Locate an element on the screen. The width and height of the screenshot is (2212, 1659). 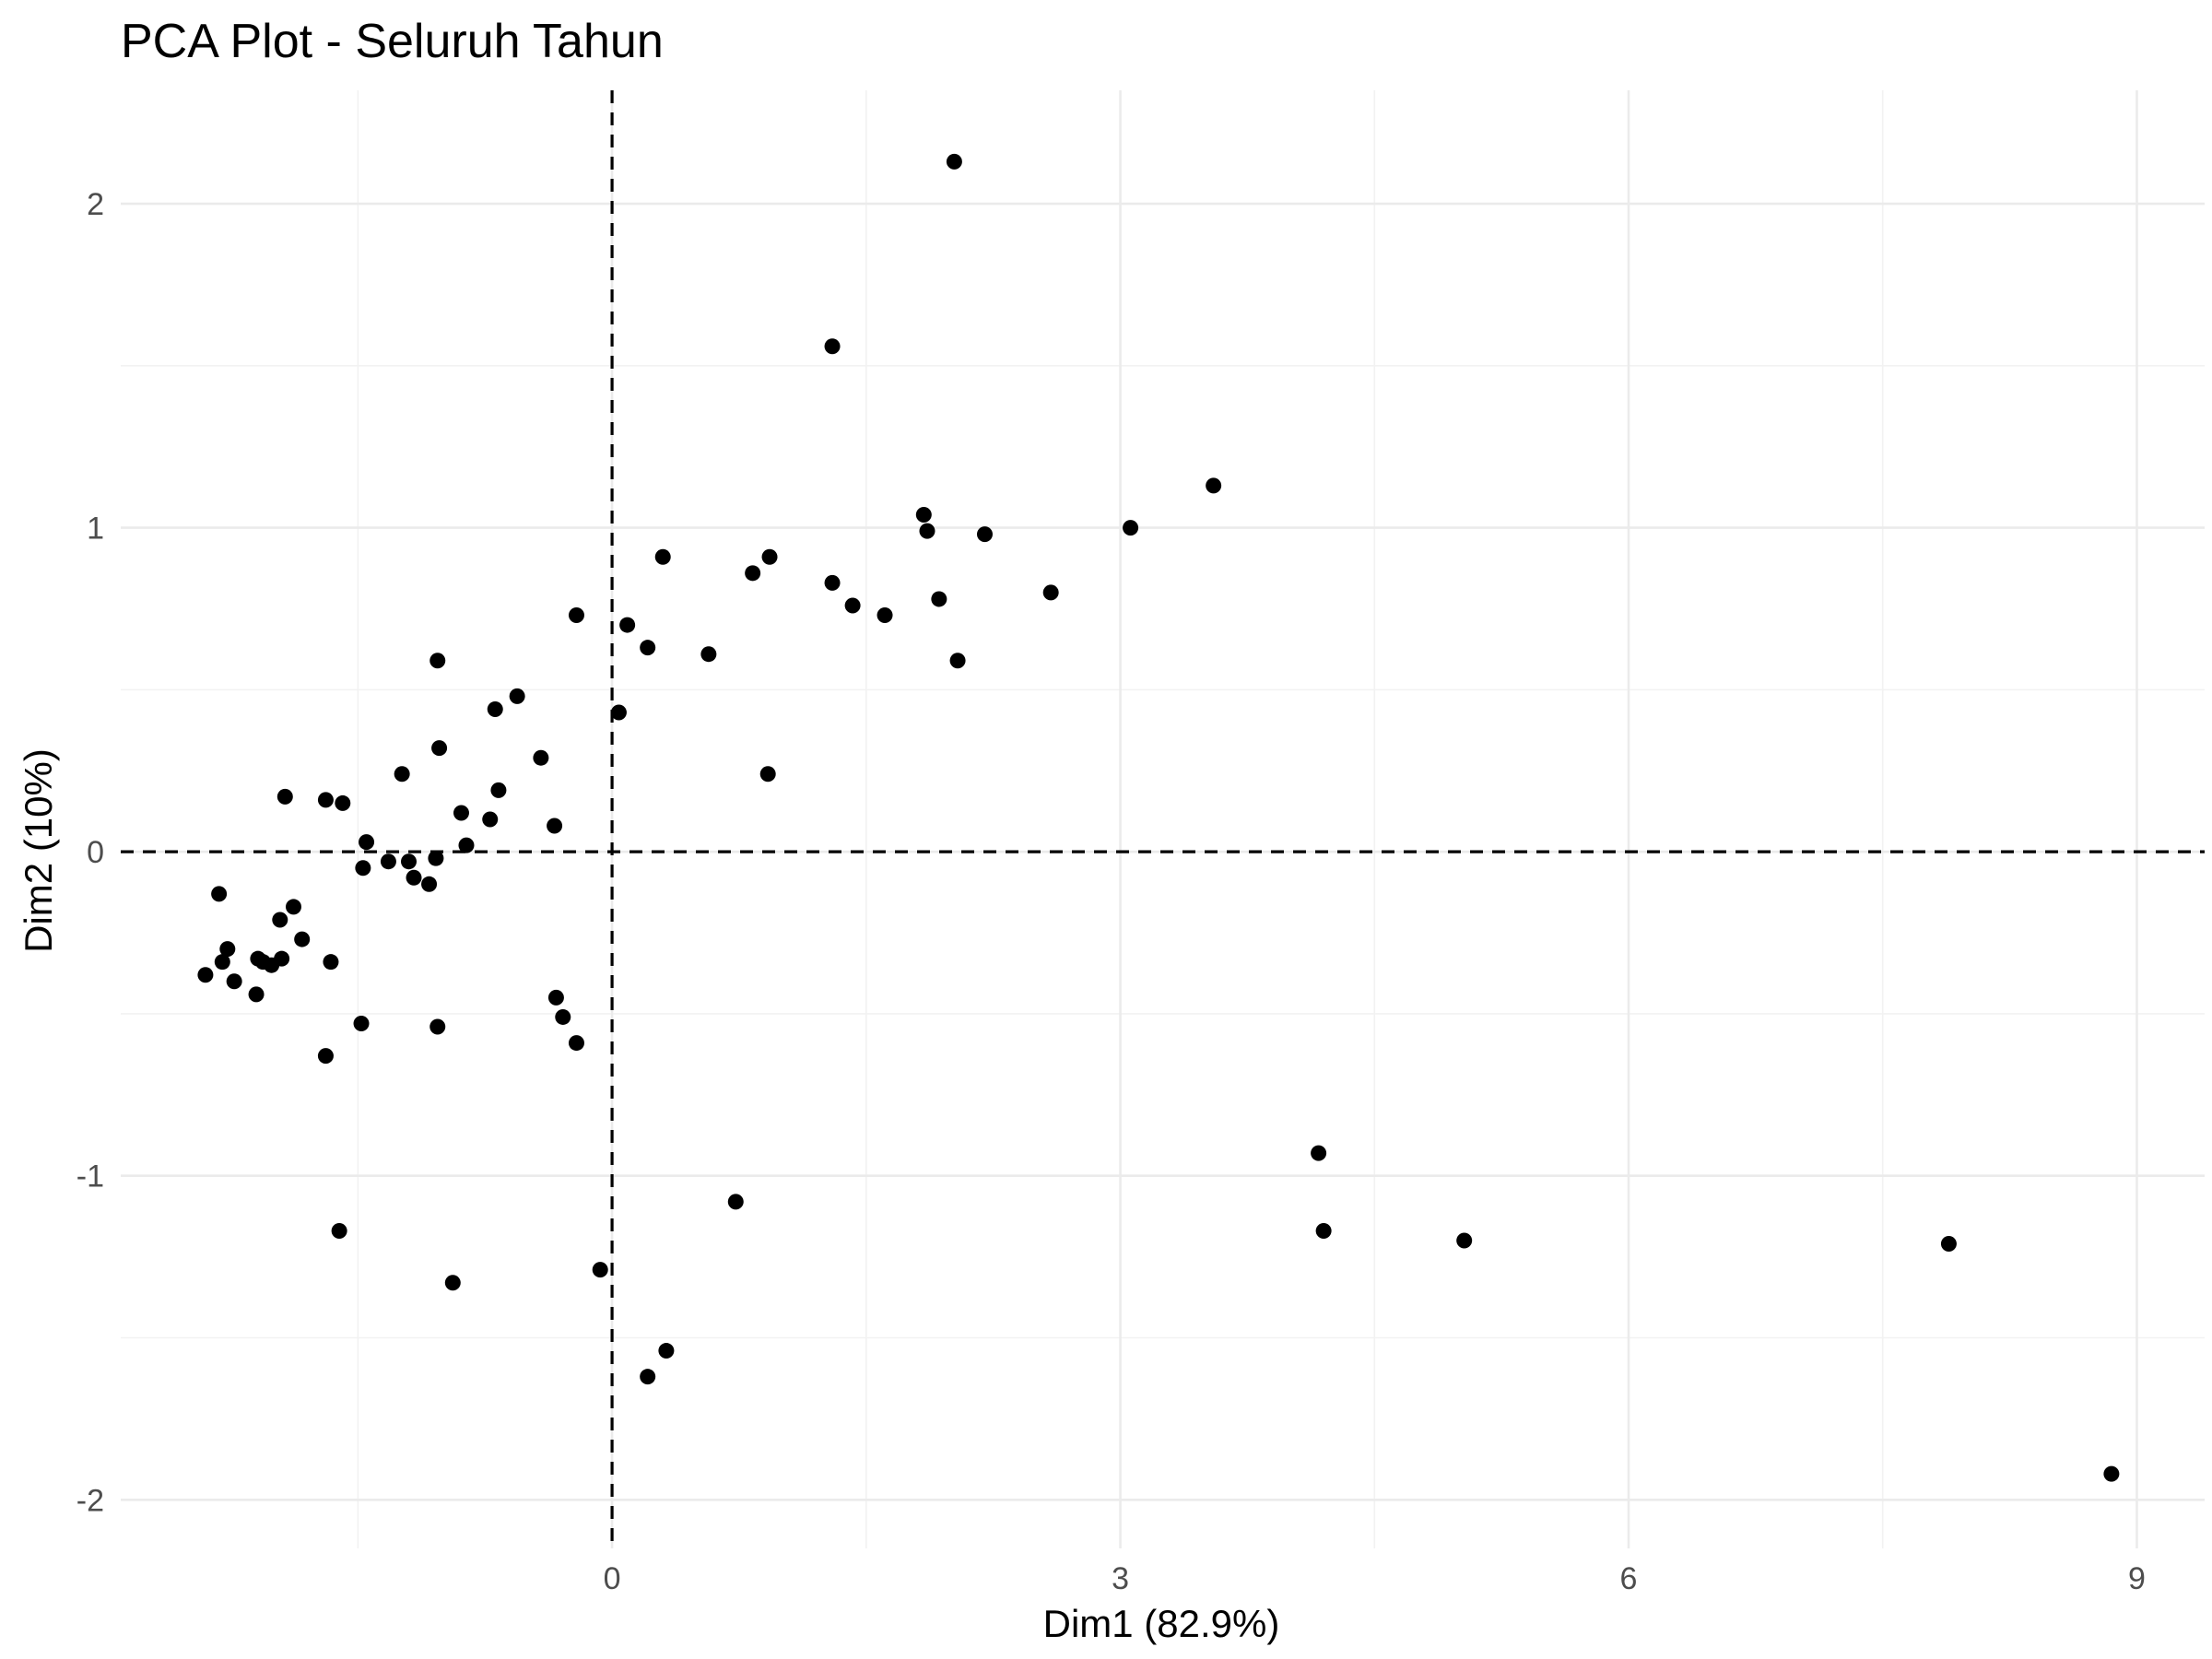
y-tick-label: 0 is located at coordinates (95, 852).